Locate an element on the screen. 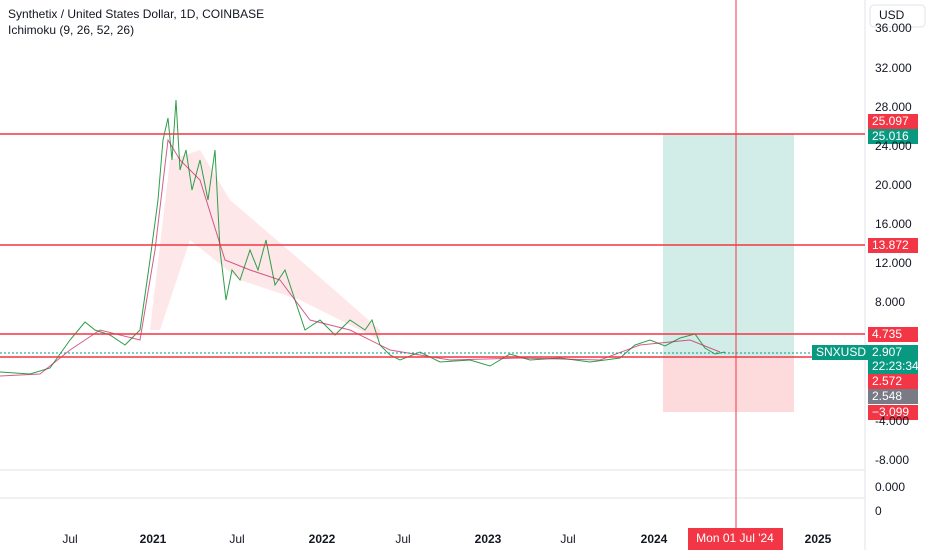 The height and width of the screenshot is (550, 932). price-axis-label: 8.000 is located at coordinates (890, 302).